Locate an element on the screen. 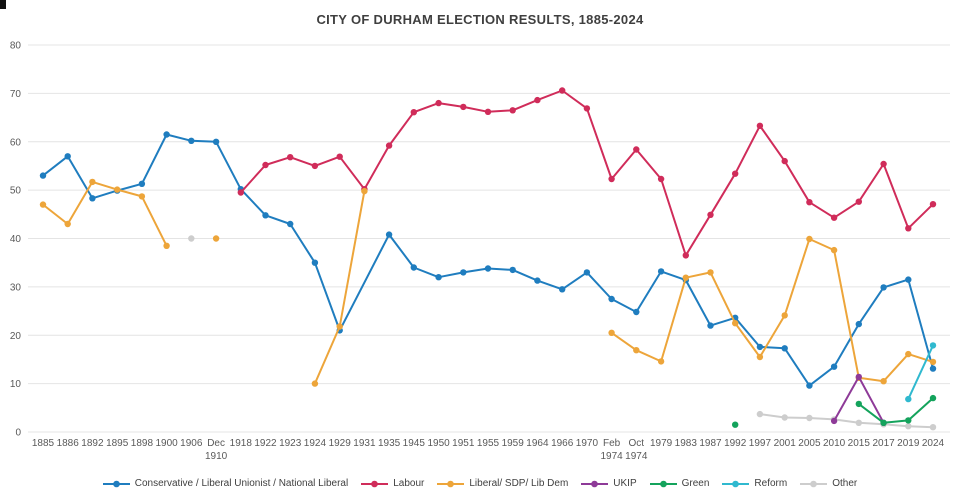 This screenshot has height=502, width=960. x-axis-label: 1892 is located at coordinates (92, 443).